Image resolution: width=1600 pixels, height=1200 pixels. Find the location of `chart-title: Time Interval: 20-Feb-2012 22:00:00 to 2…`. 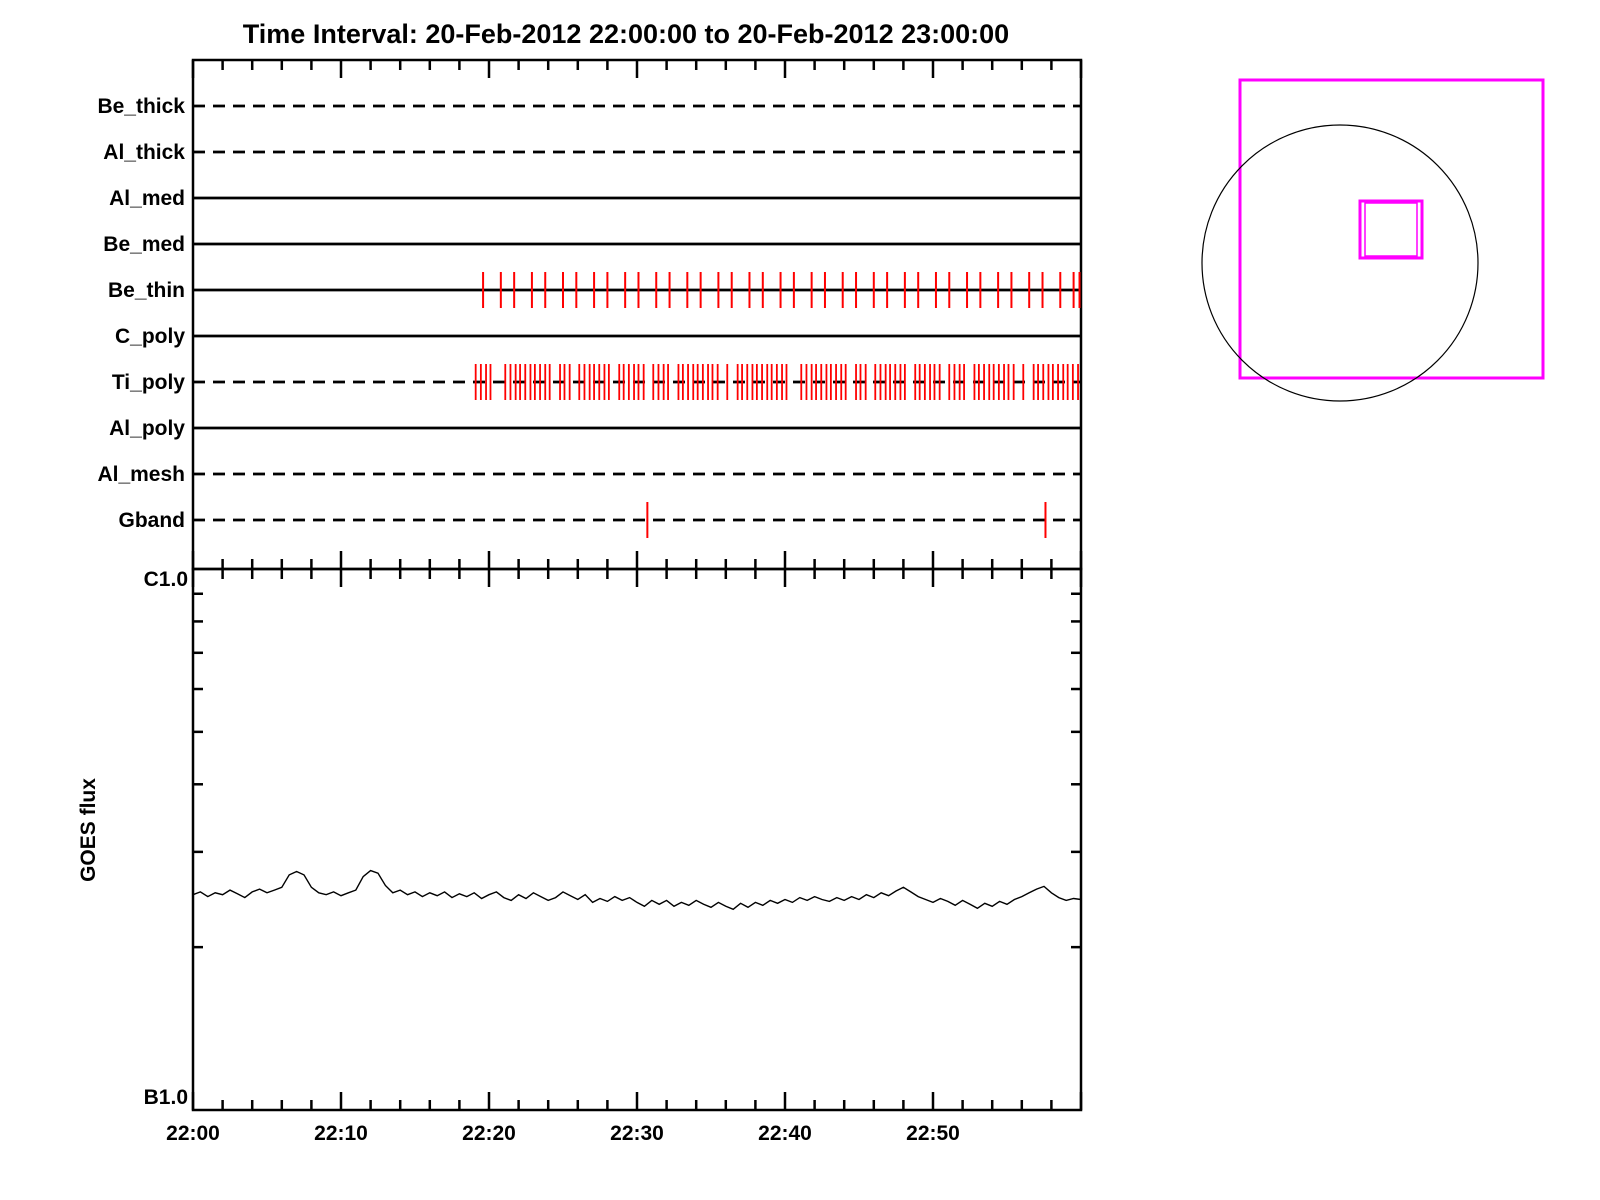

chart-title: Time Interval: 20-Feb-2012 22:00:00 to 2… is located at coordinates (626, 34).